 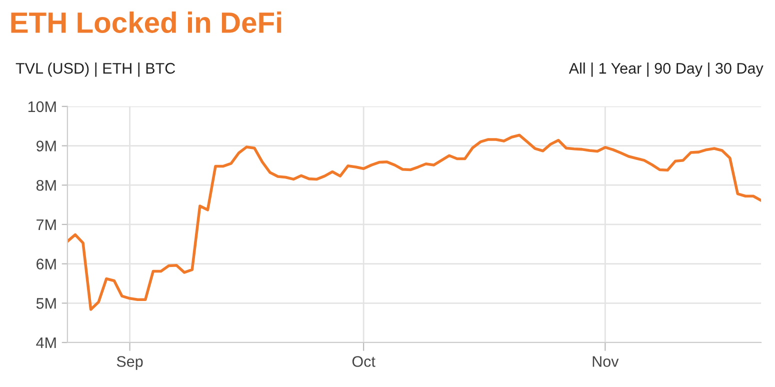 I want to click on y-tick-label: 5M, so click(x=46, y=303).